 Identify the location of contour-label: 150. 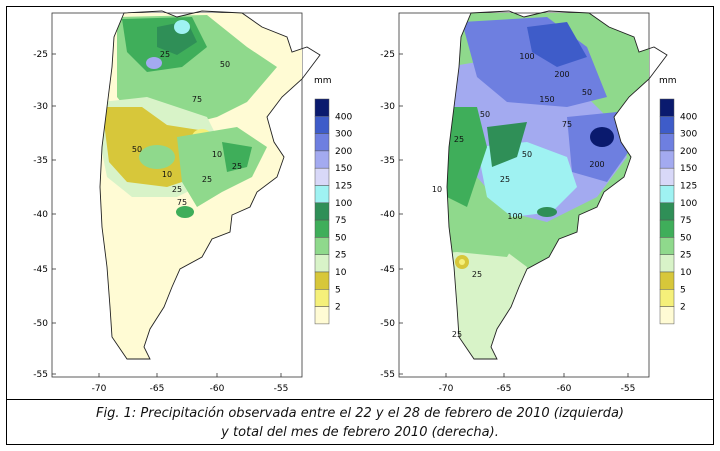
(546, 99).